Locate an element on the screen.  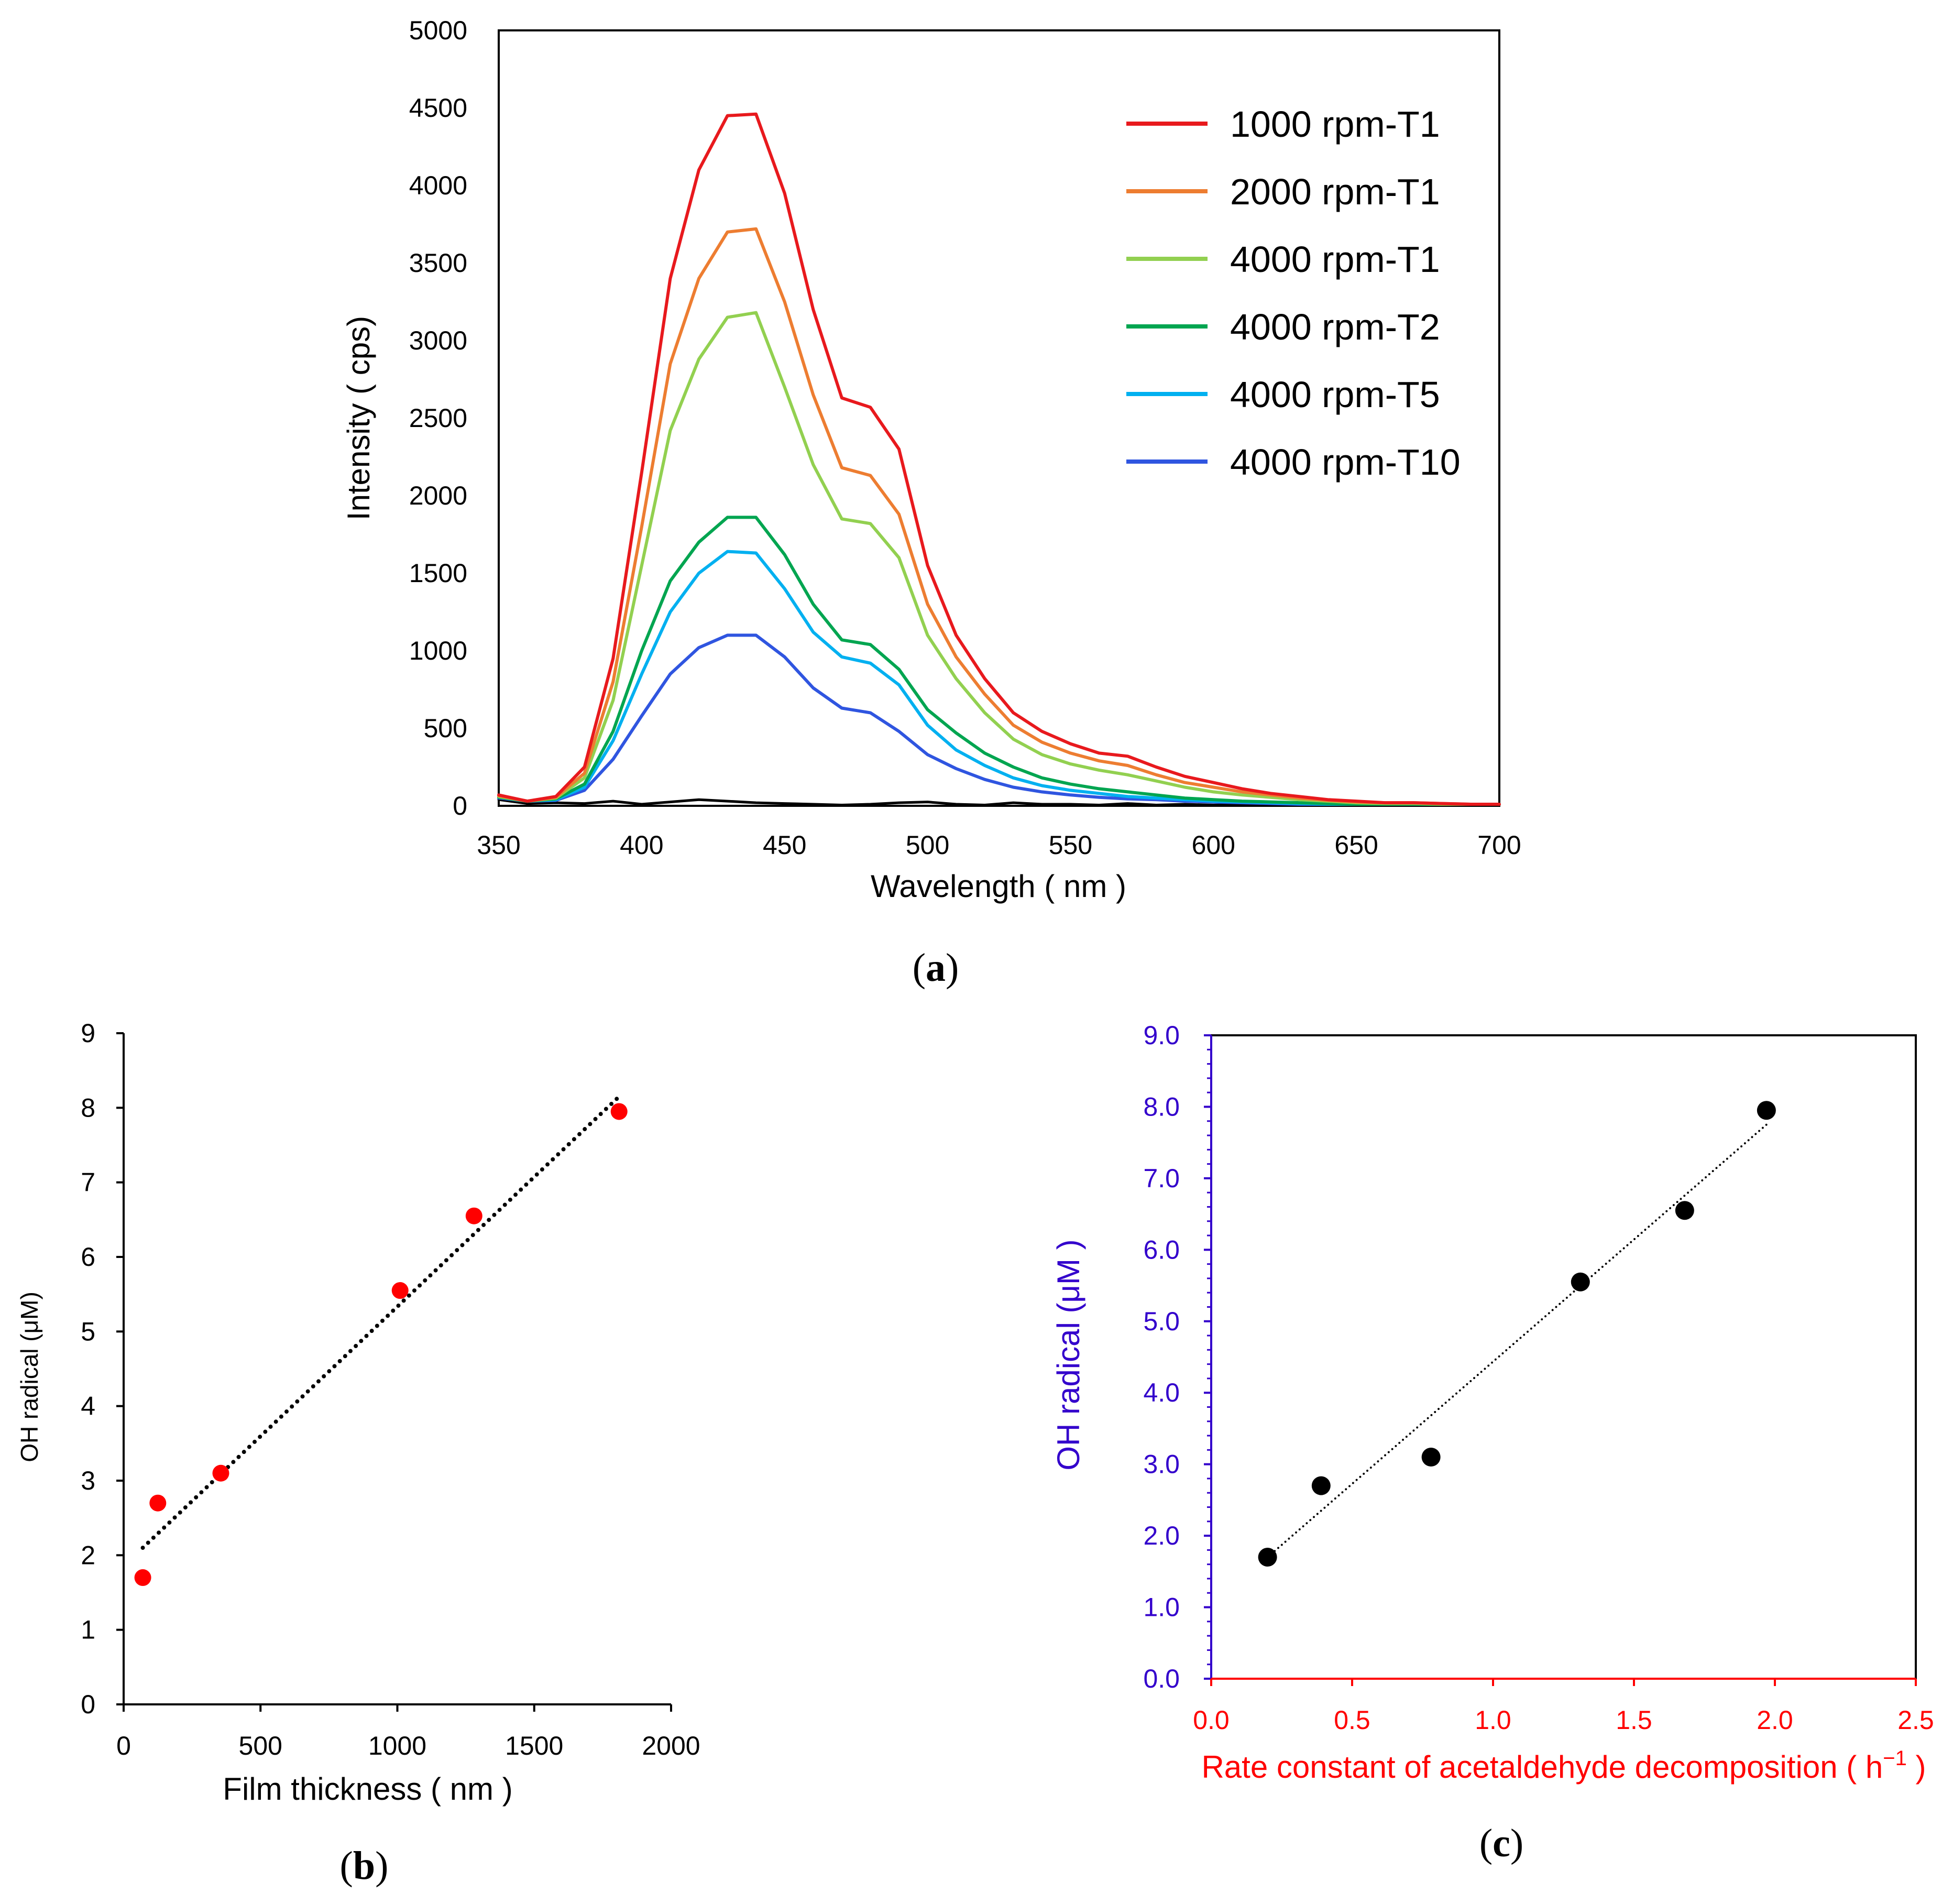
panel-b-trendline is located at coordinates (380, 1322).